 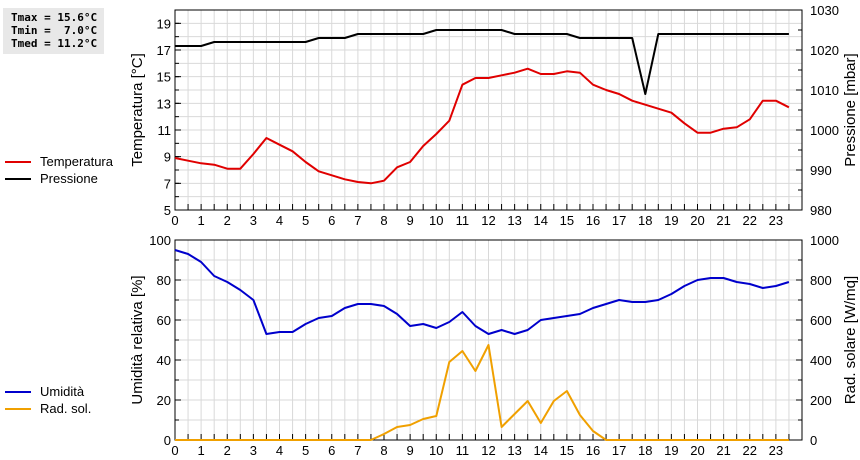 What do you see at coordinates (69, 178) in the screenshot?
I see `legend-label: Pressione` at bounding box center [69, 178].